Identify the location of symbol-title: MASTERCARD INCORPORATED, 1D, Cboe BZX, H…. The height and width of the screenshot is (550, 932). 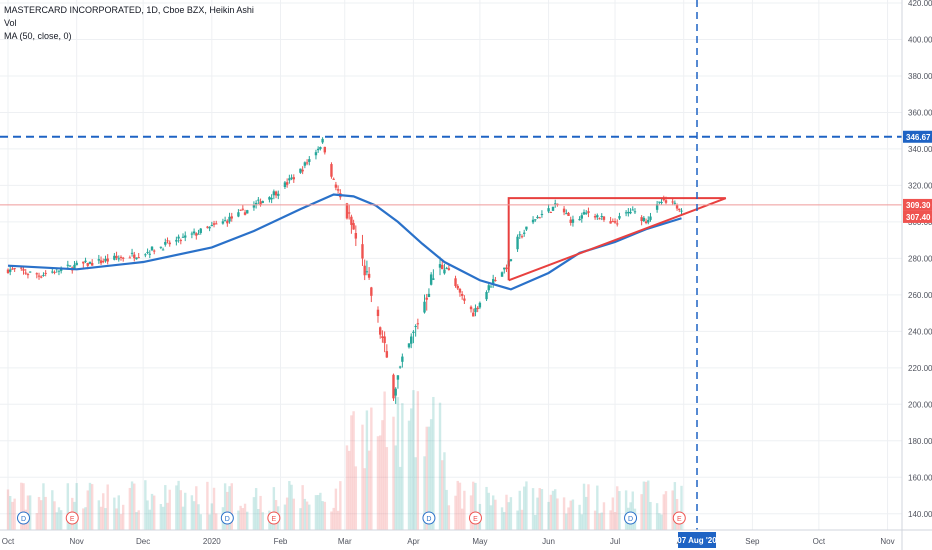
(129, 10).